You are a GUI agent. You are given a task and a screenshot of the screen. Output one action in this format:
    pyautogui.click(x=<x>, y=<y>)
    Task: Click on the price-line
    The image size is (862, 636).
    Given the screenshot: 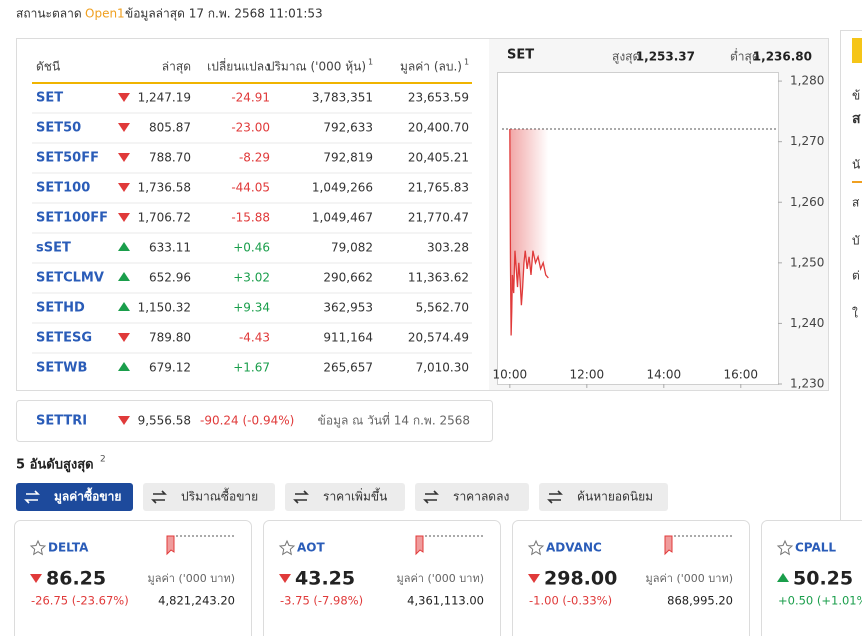 What is the action you would take?
    pyautogui.click(x=529, y=232)
    